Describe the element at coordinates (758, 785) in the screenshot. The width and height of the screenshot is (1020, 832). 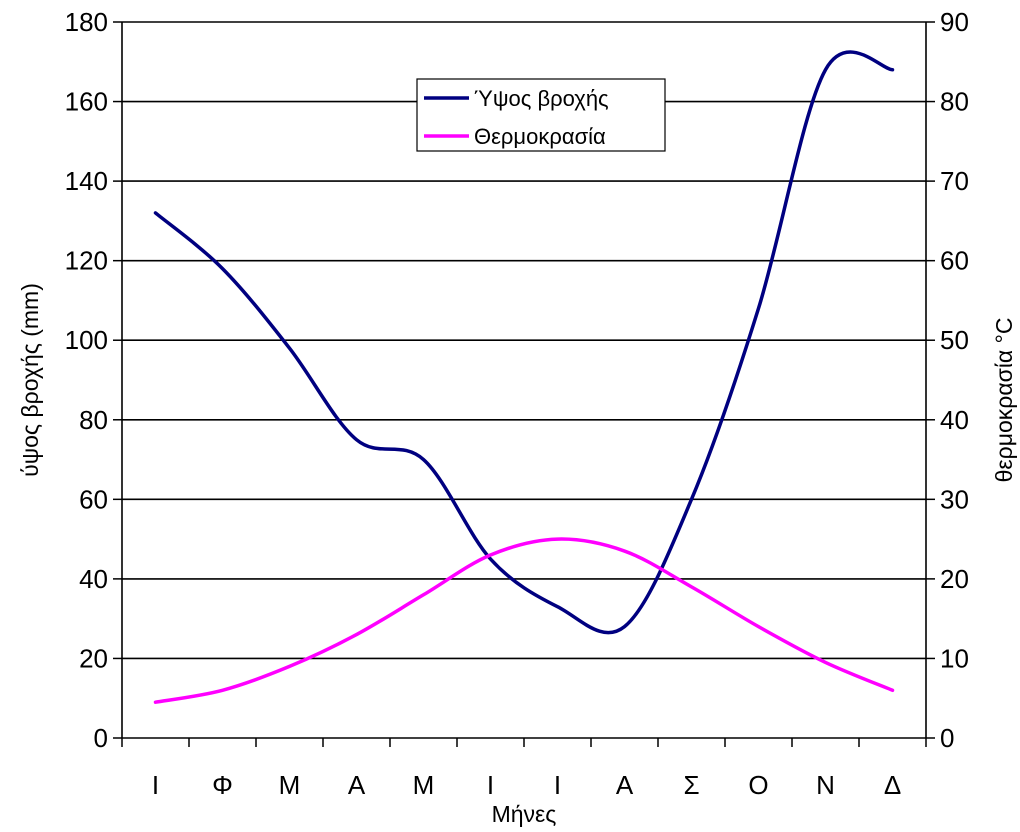
I see `x-tick-label: Ο` at that location.